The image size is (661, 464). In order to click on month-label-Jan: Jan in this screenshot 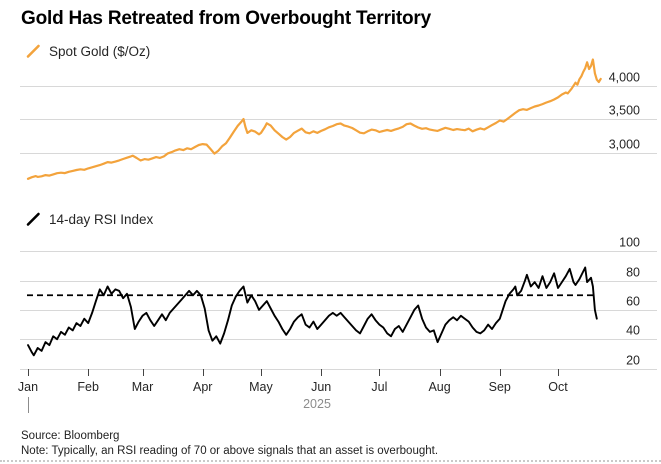, I will do `click(28, 387)`.